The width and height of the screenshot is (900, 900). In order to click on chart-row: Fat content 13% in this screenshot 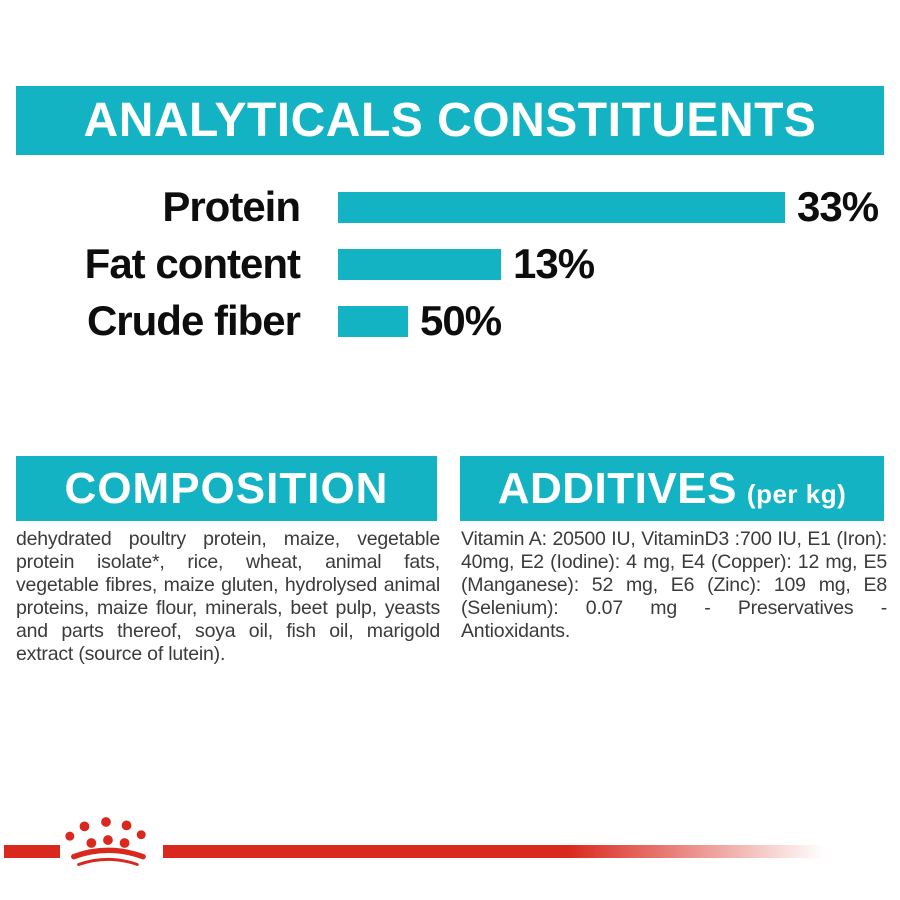, I will do `click(450, 263)`.